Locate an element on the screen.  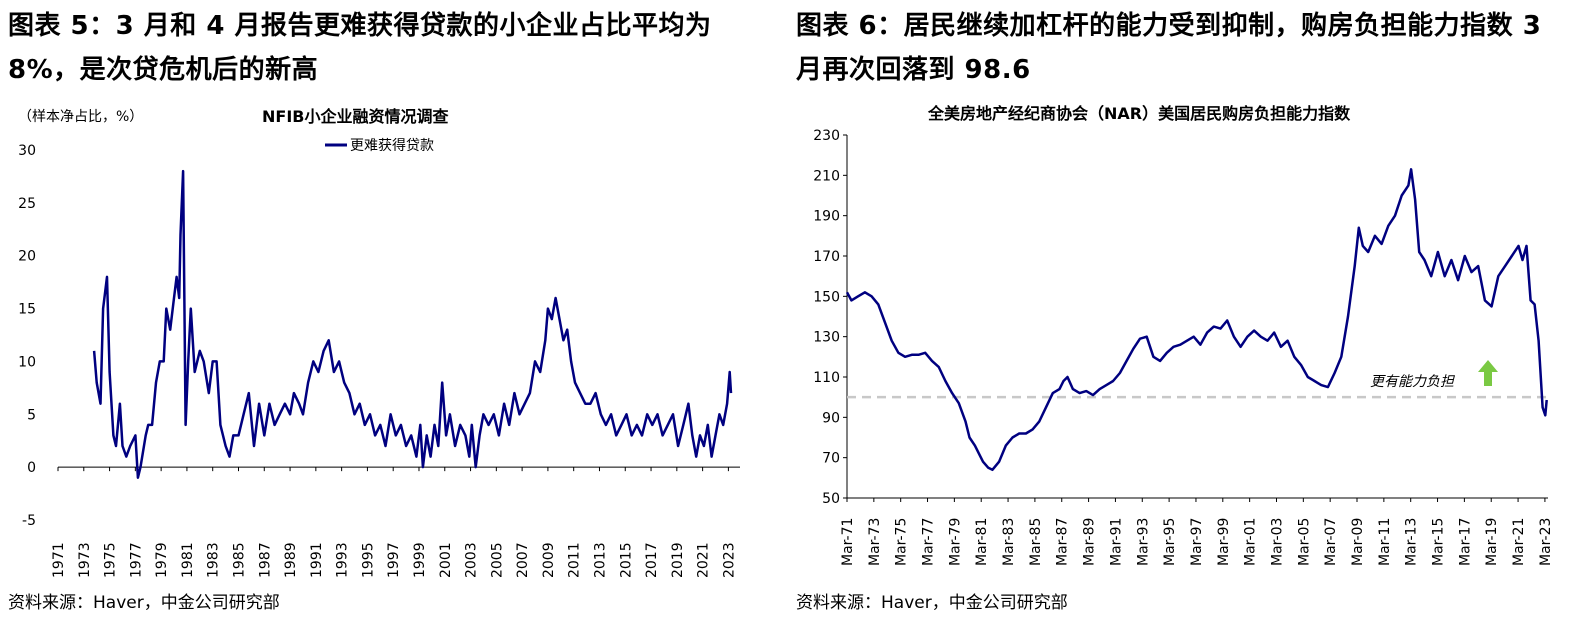
x-tick-label: 2017 is located at coordinates (652, 560).